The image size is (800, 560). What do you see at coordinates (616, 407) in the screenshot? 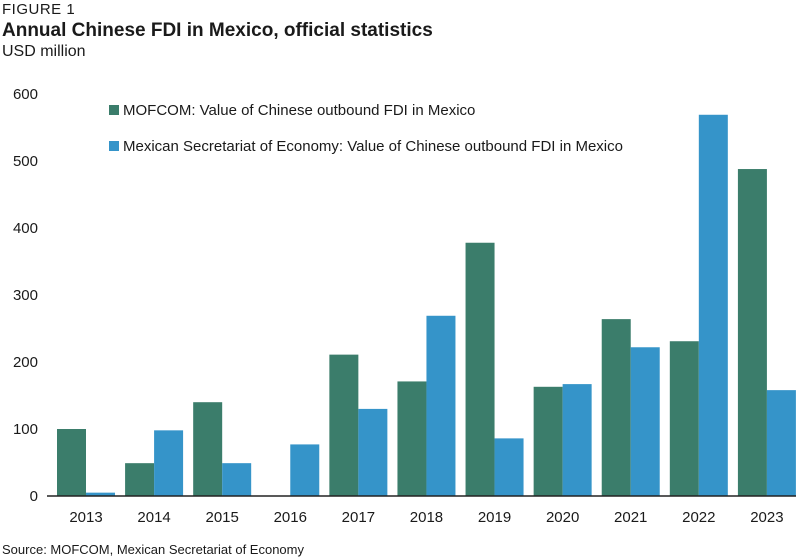
I see `bar-mofcom-2021` at bounding box center [616, 407].